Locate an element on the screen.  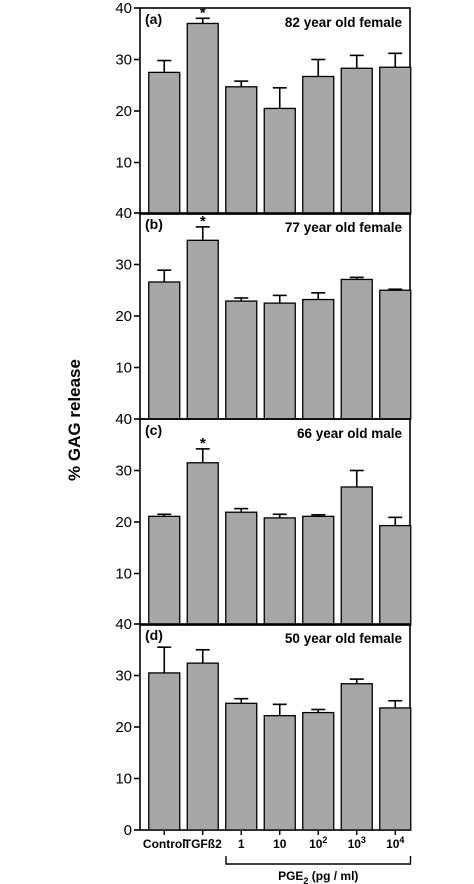
panel-title: 66 year old male is located at coordinates (350, 433).